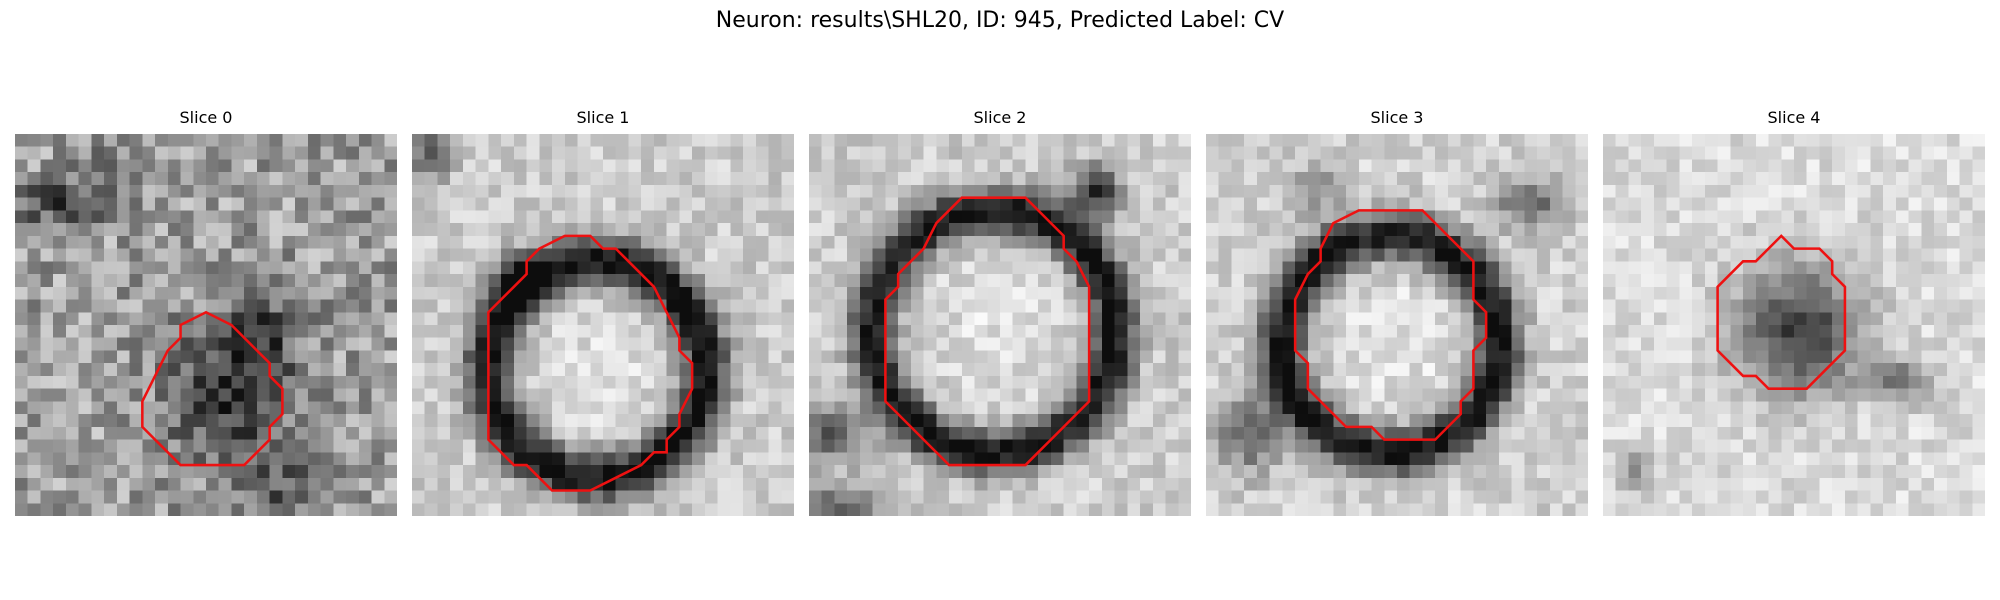 This screenshot has width=2000, height=600. I want to click on slice-1-image, so click(603, 325).